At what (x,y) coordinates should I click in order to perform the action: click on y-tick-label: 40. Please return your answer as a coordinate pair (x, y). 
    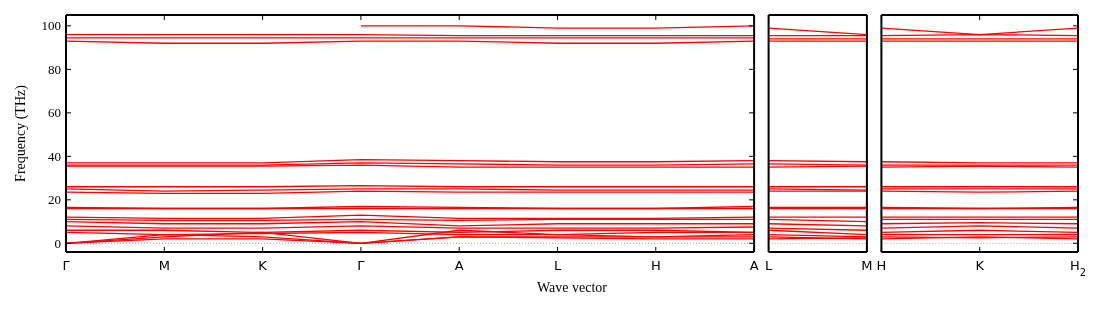
    Looking at the image, I should click on (54, 156).